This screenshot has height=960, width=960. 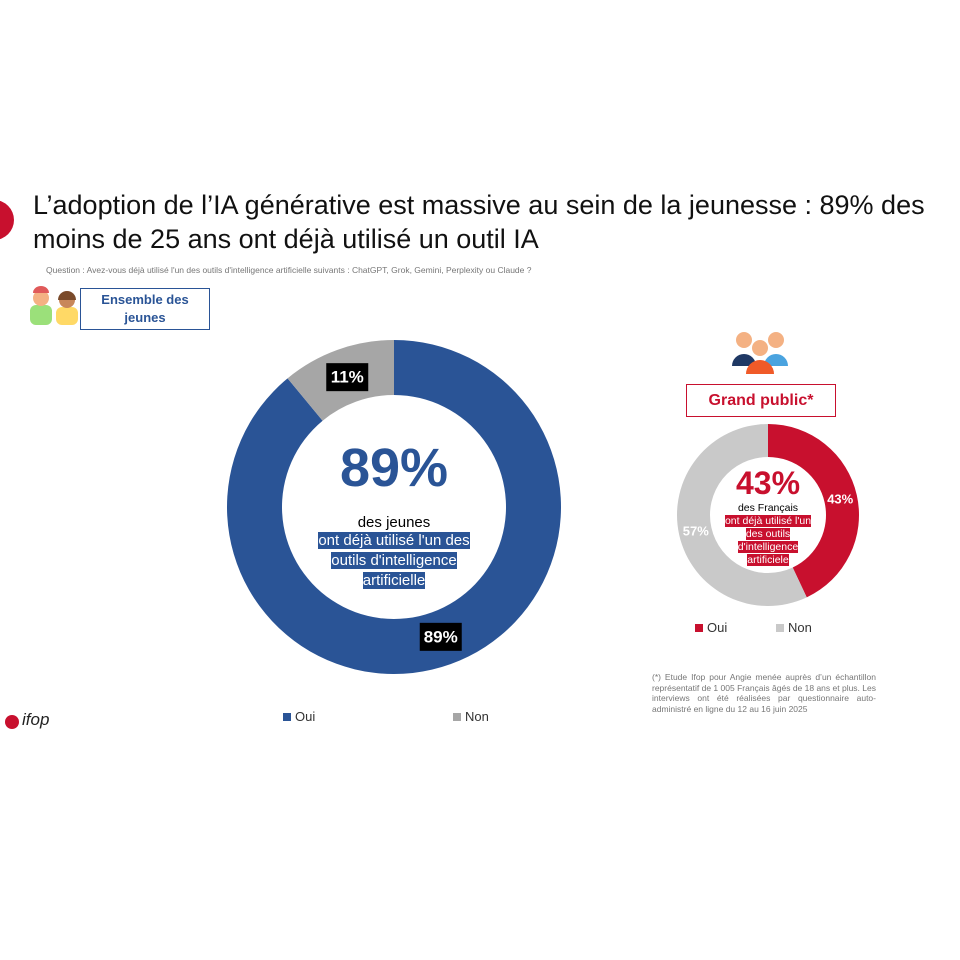 I want to click on value-label: 57%, so click(x=696, y=531).